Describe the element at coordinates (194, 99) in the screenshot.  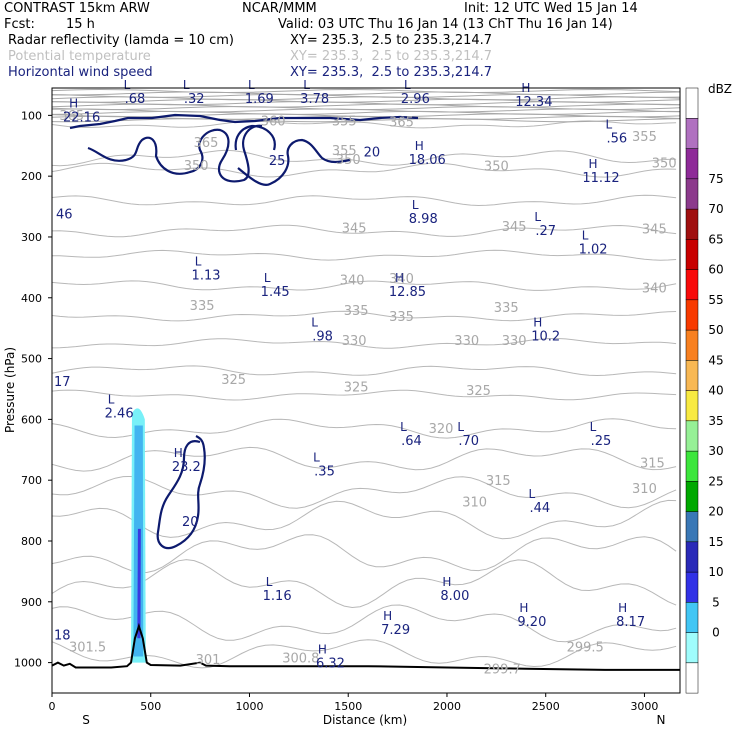
I see `extremum-value-label: .32` at that location.